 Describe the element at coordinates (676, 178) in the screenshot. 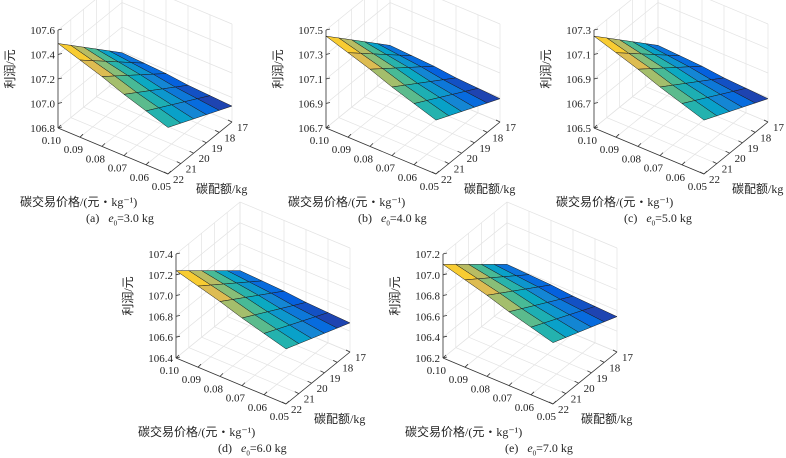

I see `price-tick-label: 0.06` at that location.